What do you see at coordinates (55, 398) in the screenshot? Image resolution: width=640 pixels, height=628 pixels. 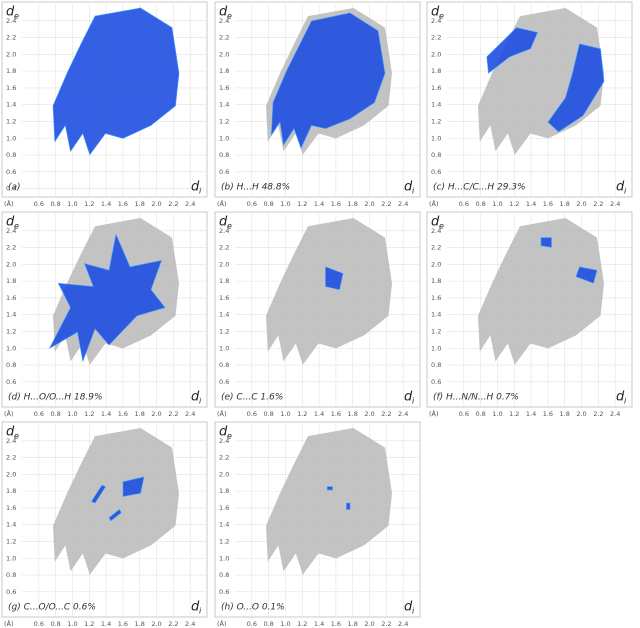 I see `panel-label: (d) H...O/O...H 18.9%` at bounding box center [55, 398].